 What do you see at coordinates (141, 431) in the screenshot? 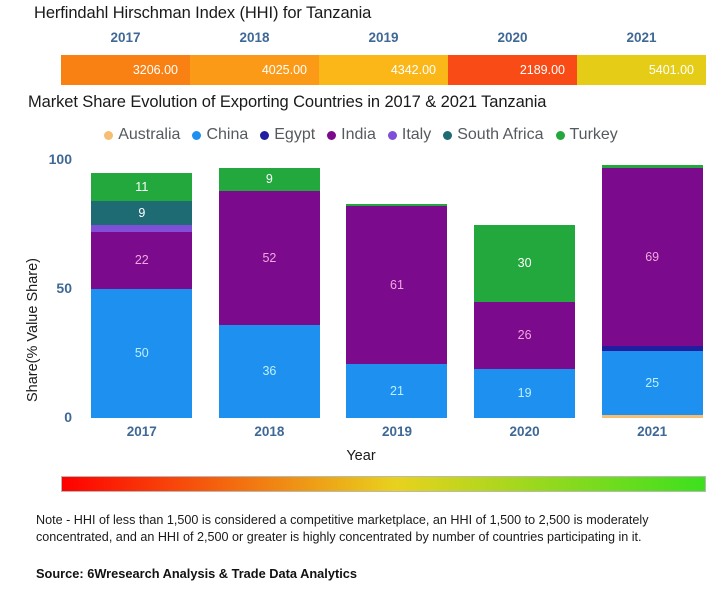
I see `x-axis-tick-label: 2017` at bounding box center [141, 431].